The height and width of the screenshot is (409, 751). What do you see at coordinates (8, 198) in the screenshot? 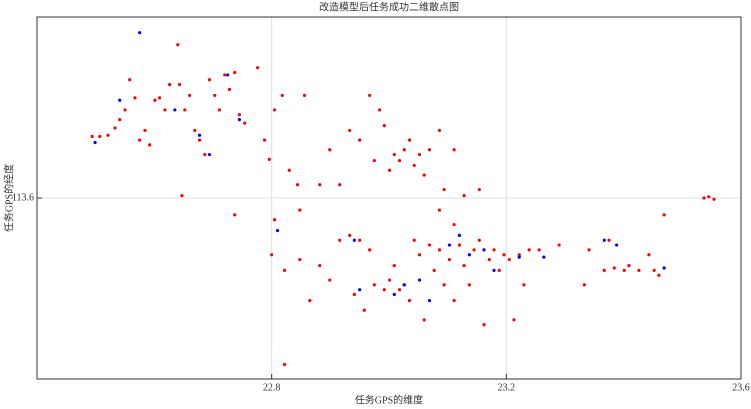
I see `y-axis-label: 任务GPS的经度` at bounding box center [8, 198].